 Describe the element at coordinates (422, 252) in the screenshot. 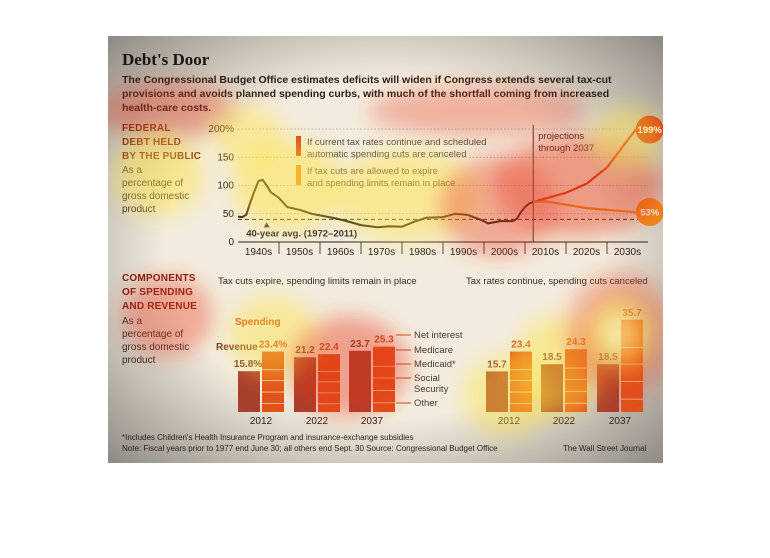

I see `x-tick-label: 1980s` at that location.